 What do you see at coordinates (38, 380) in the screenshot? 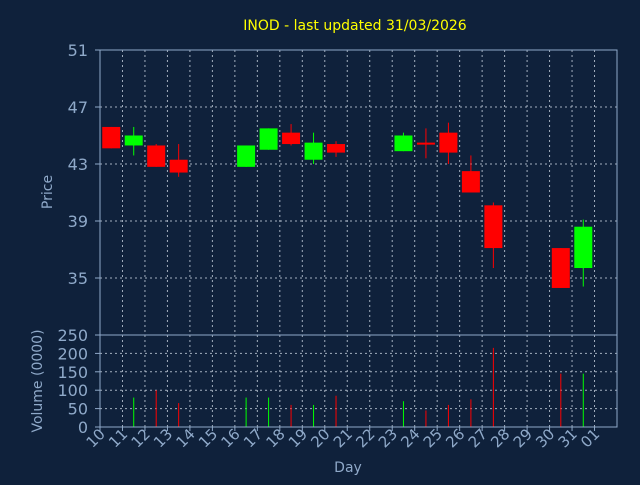
I see `volume-axis-label: Volume (0000)` at bounding box center [38, 380].